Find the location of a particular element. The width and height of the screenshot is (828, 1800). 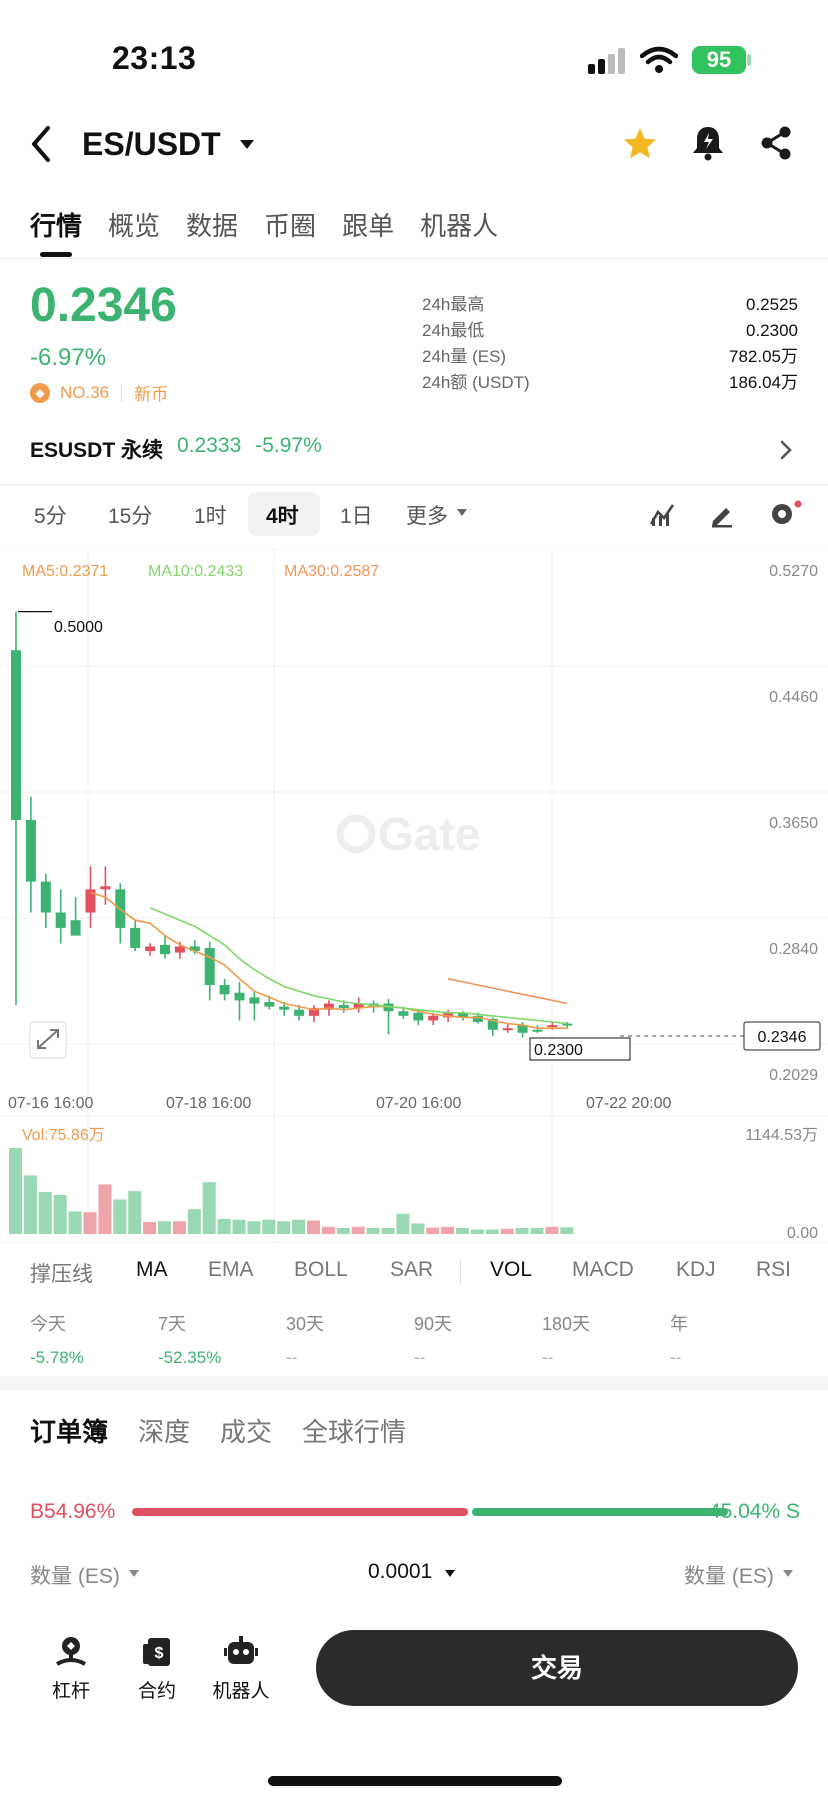

qty-left-select: 数量 (ES) is located at coordinates (75, 1576).